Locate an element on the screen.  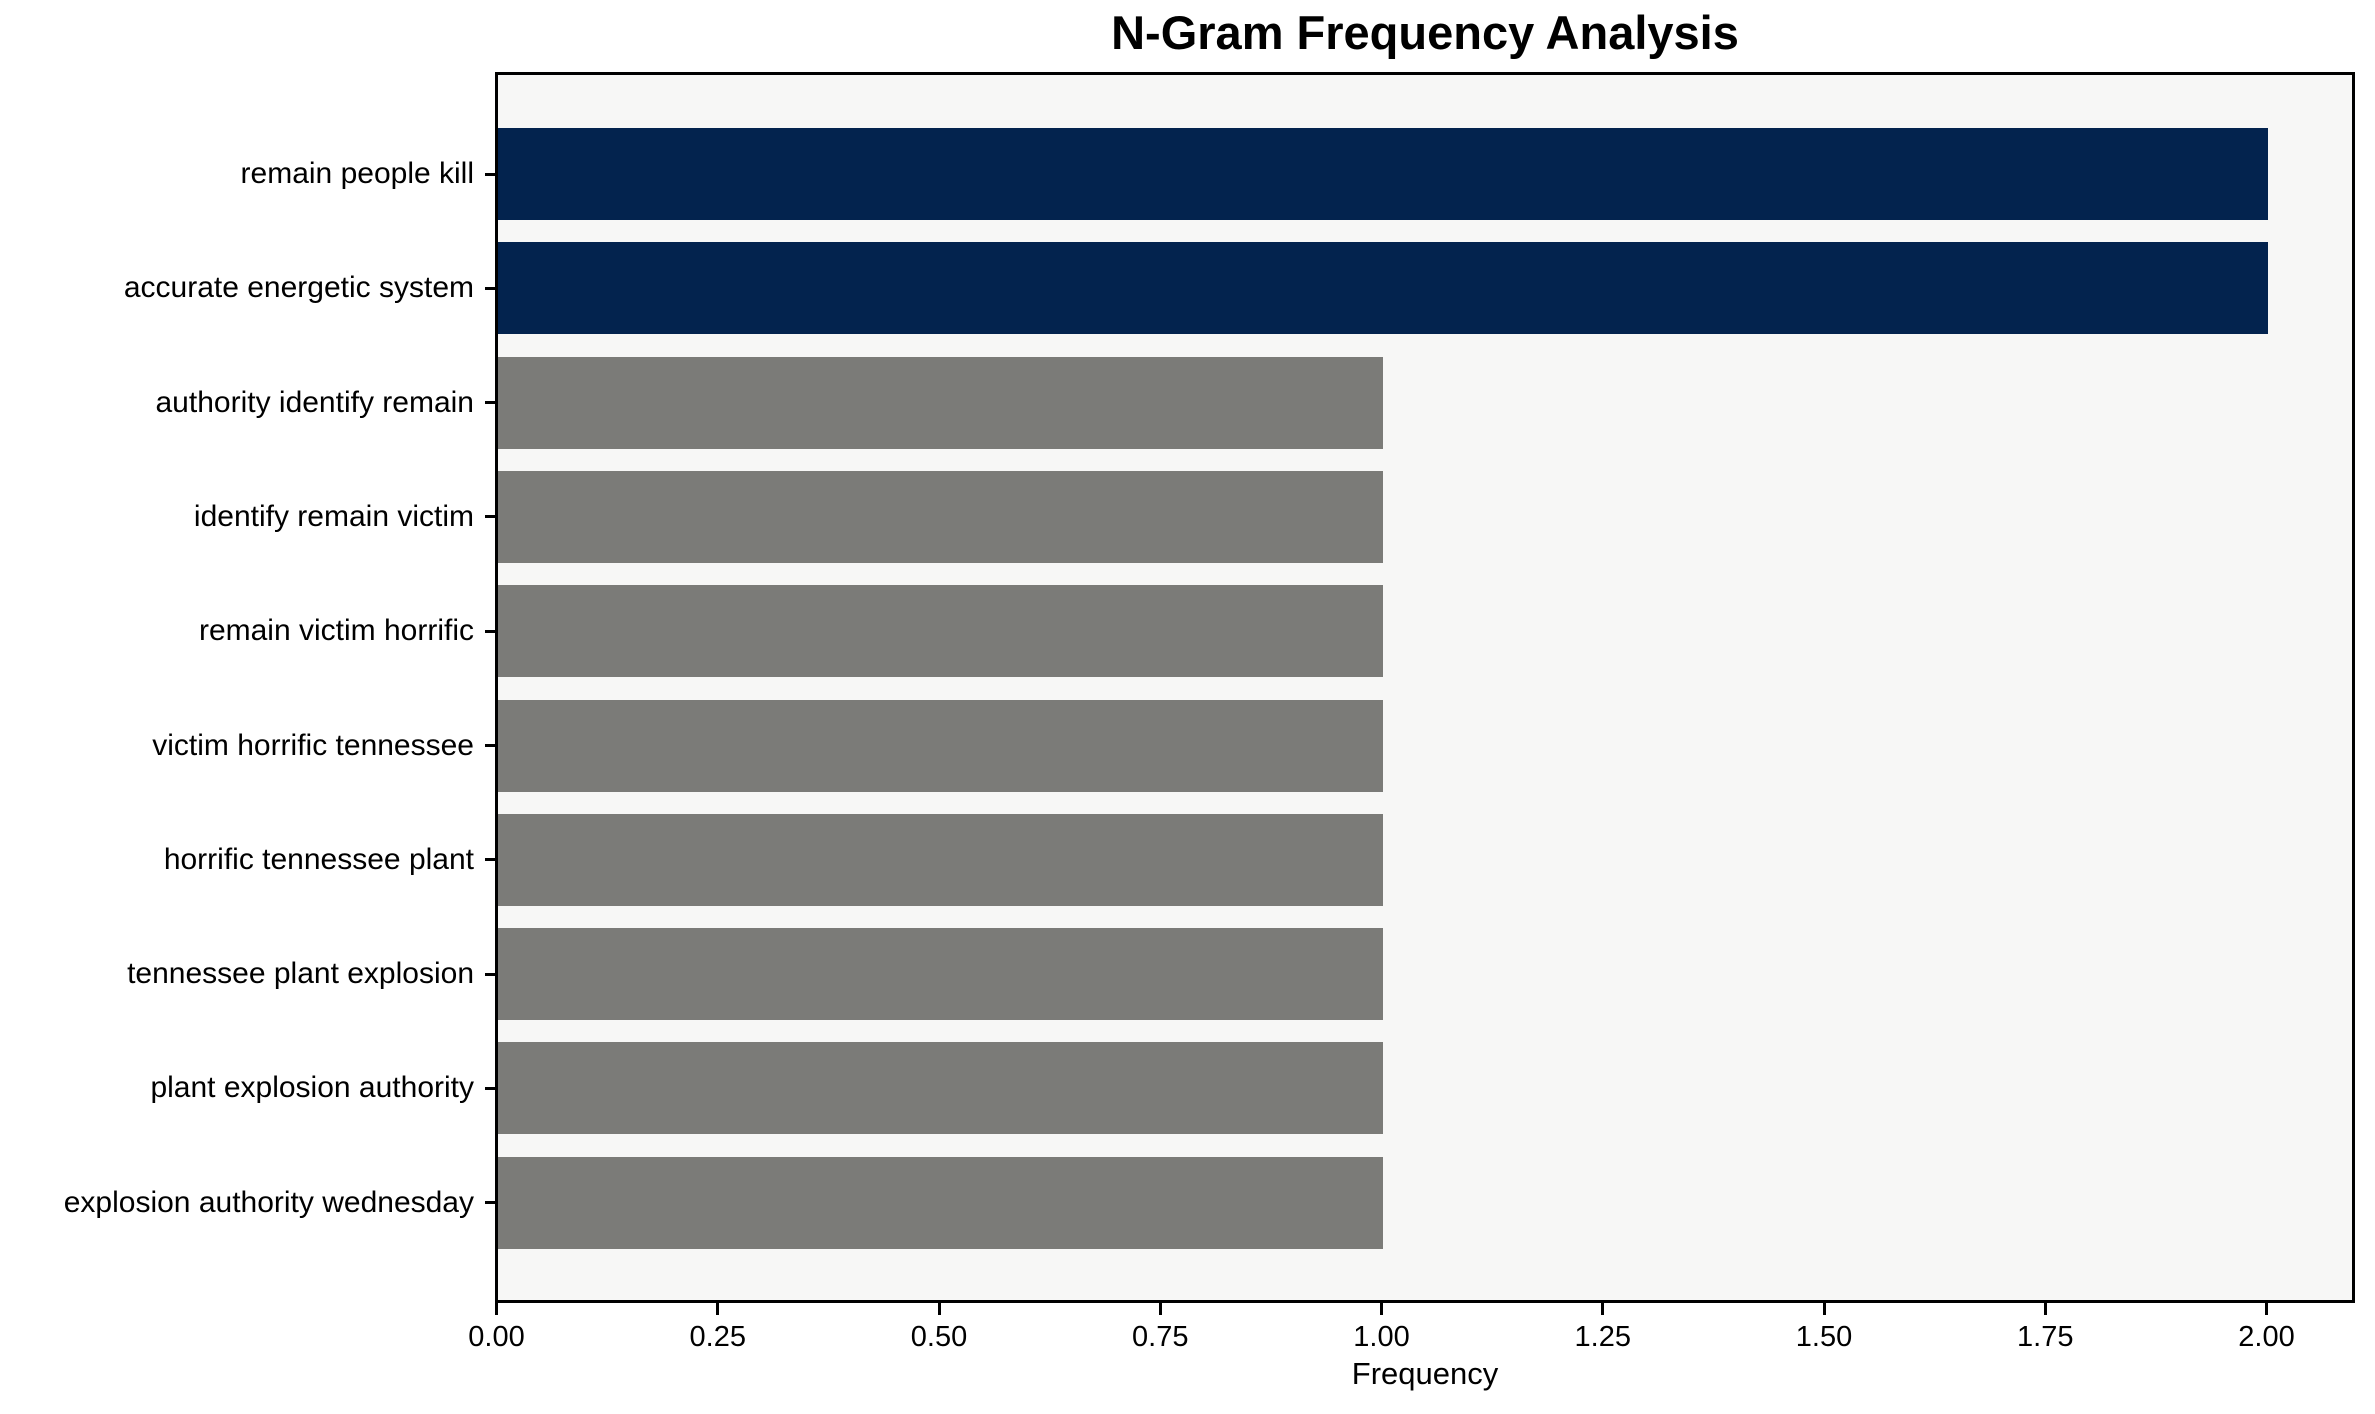
x-tick-label: 2.00 is located at coordinates (2266, 1337).